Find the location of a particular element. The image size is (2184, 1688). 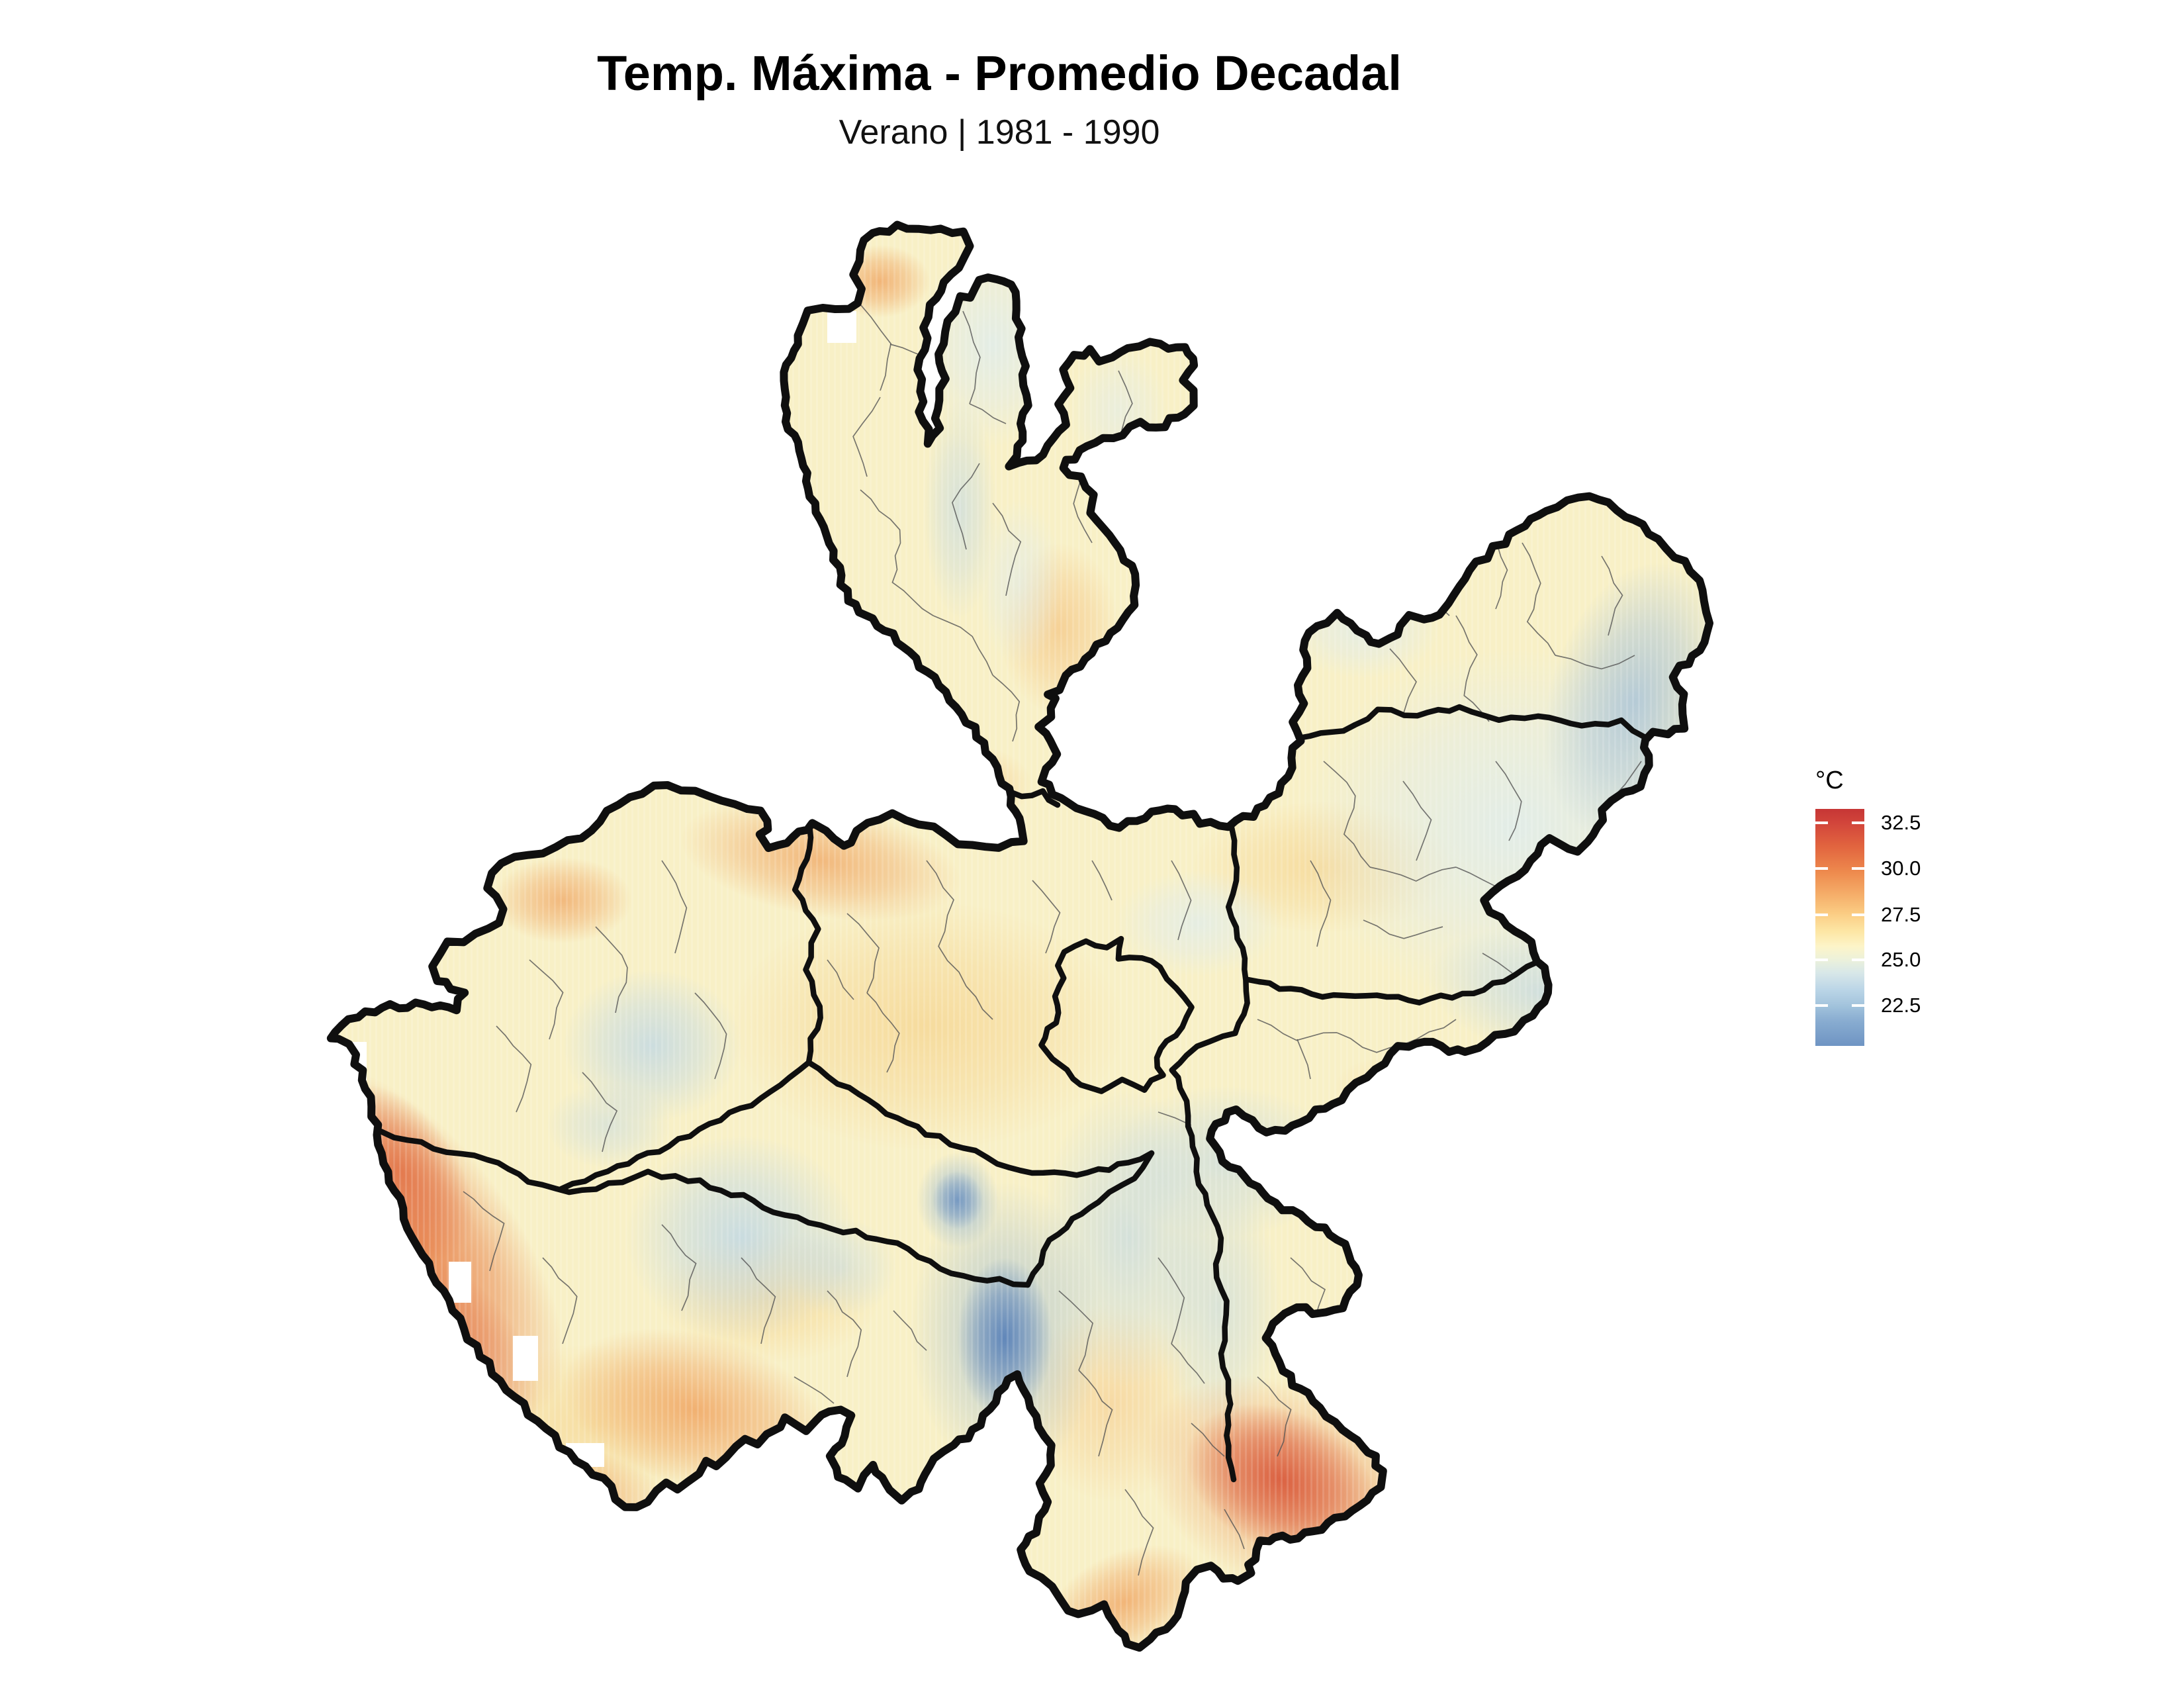

legend-tick-label: 25.0 is located at coordinates (1901, 960).